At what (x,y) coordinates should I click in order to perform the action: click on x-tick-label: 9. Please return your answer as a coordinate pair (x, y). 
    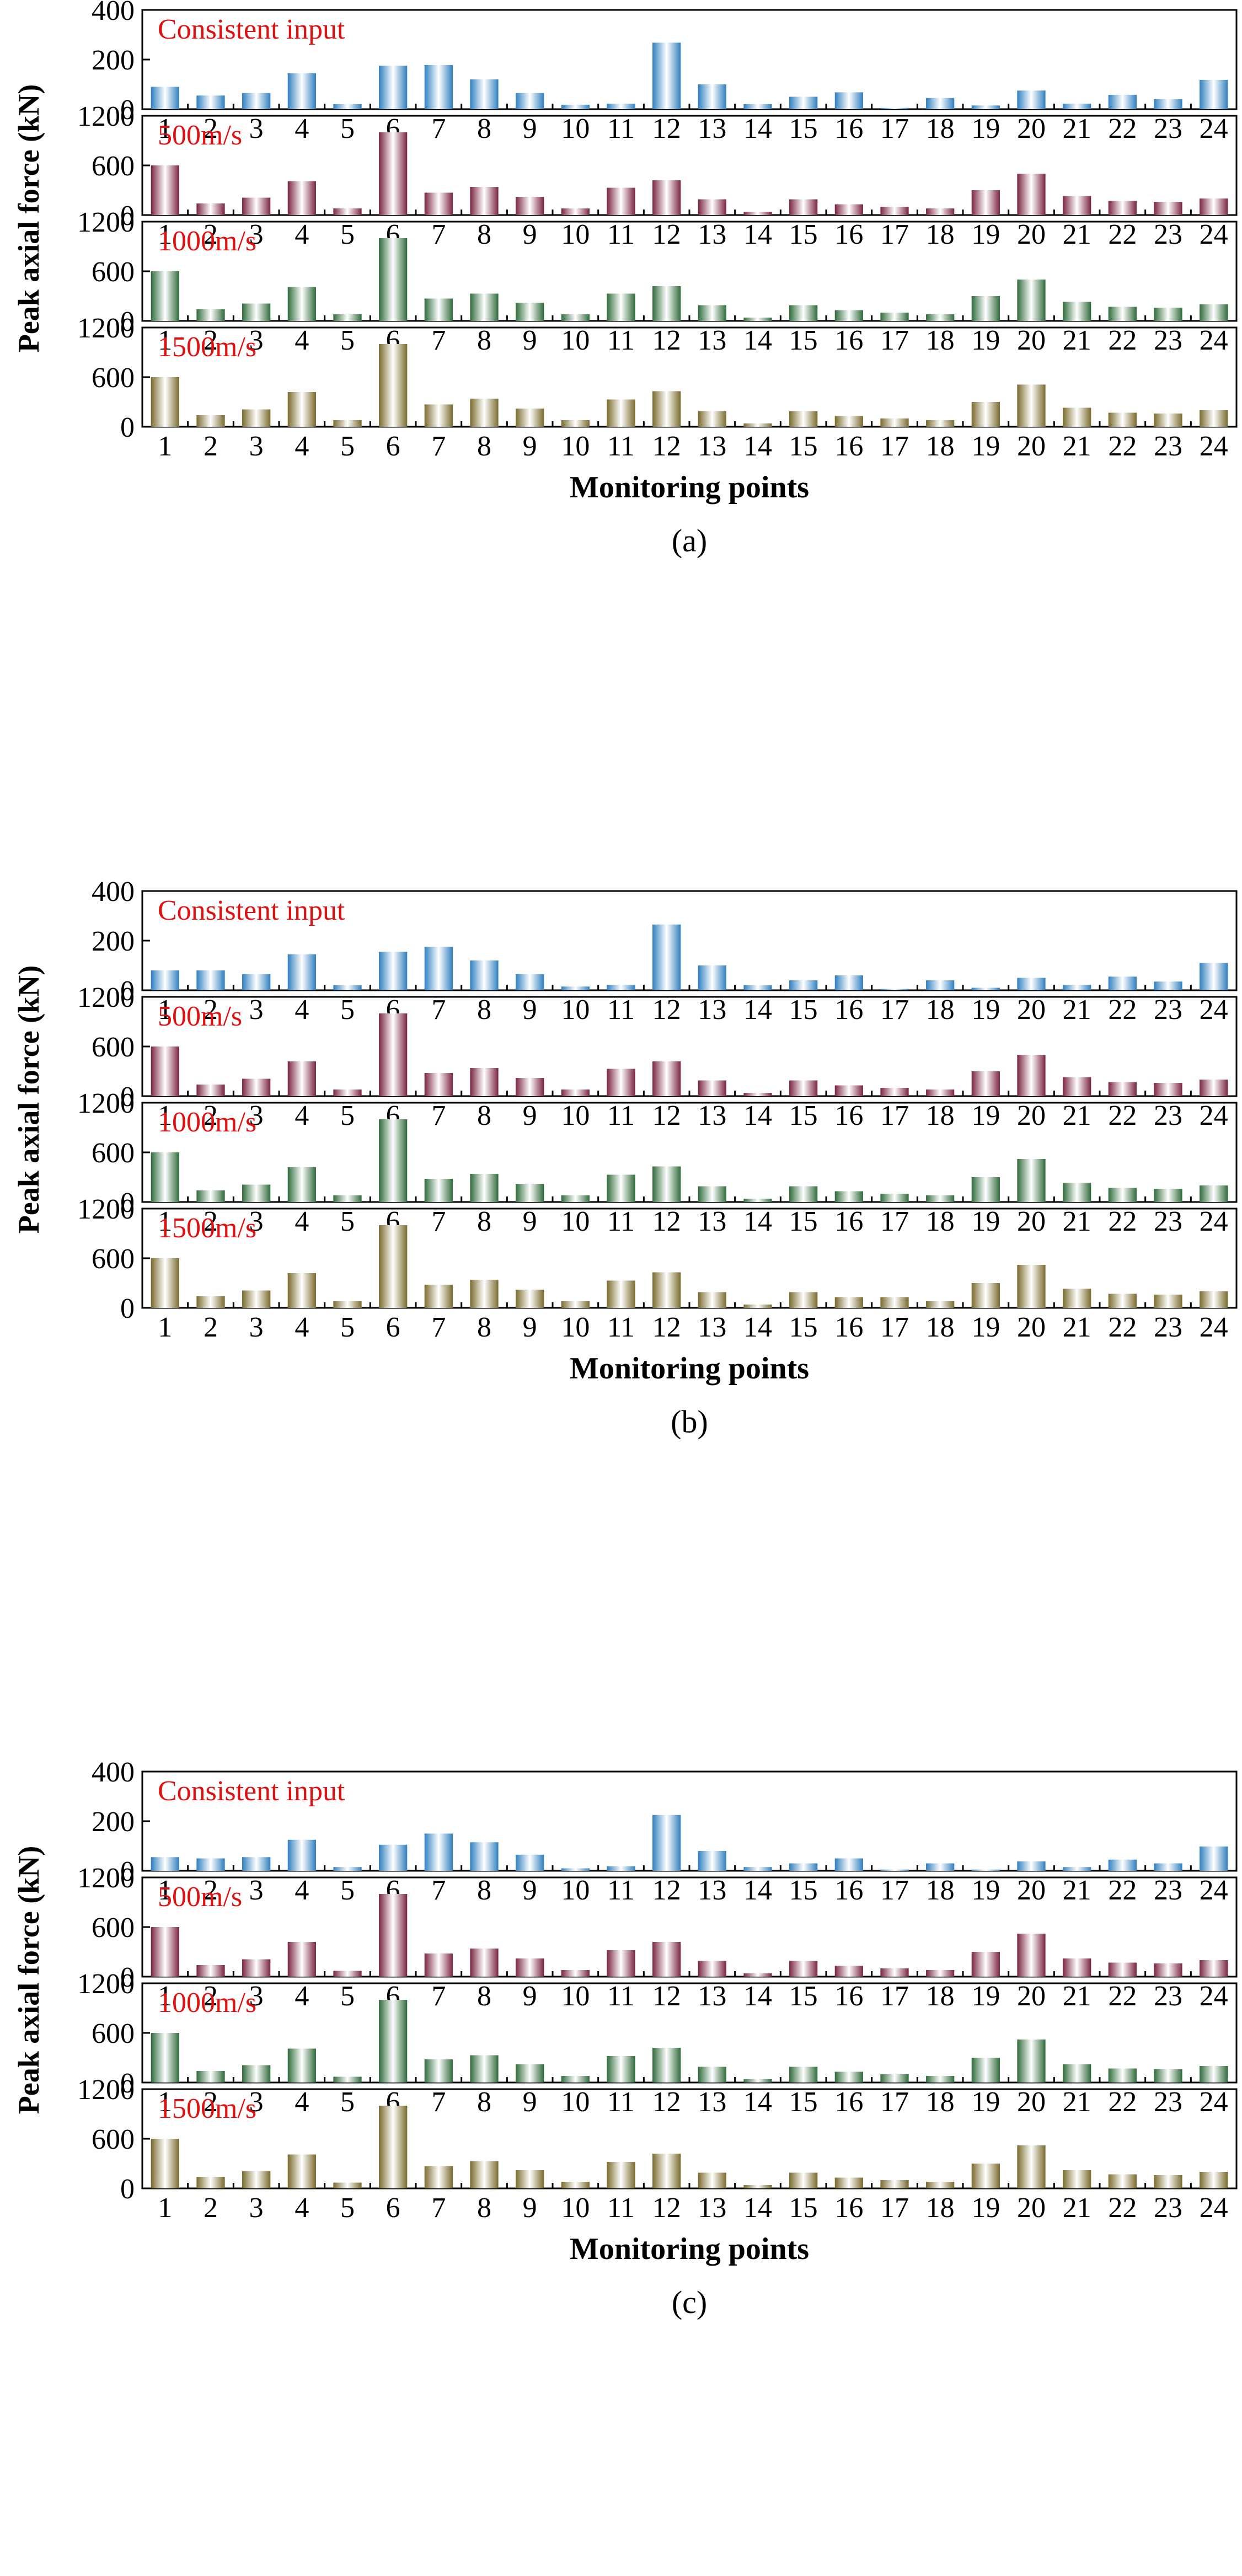
    Looking at the image, I should click on (530, 1327).